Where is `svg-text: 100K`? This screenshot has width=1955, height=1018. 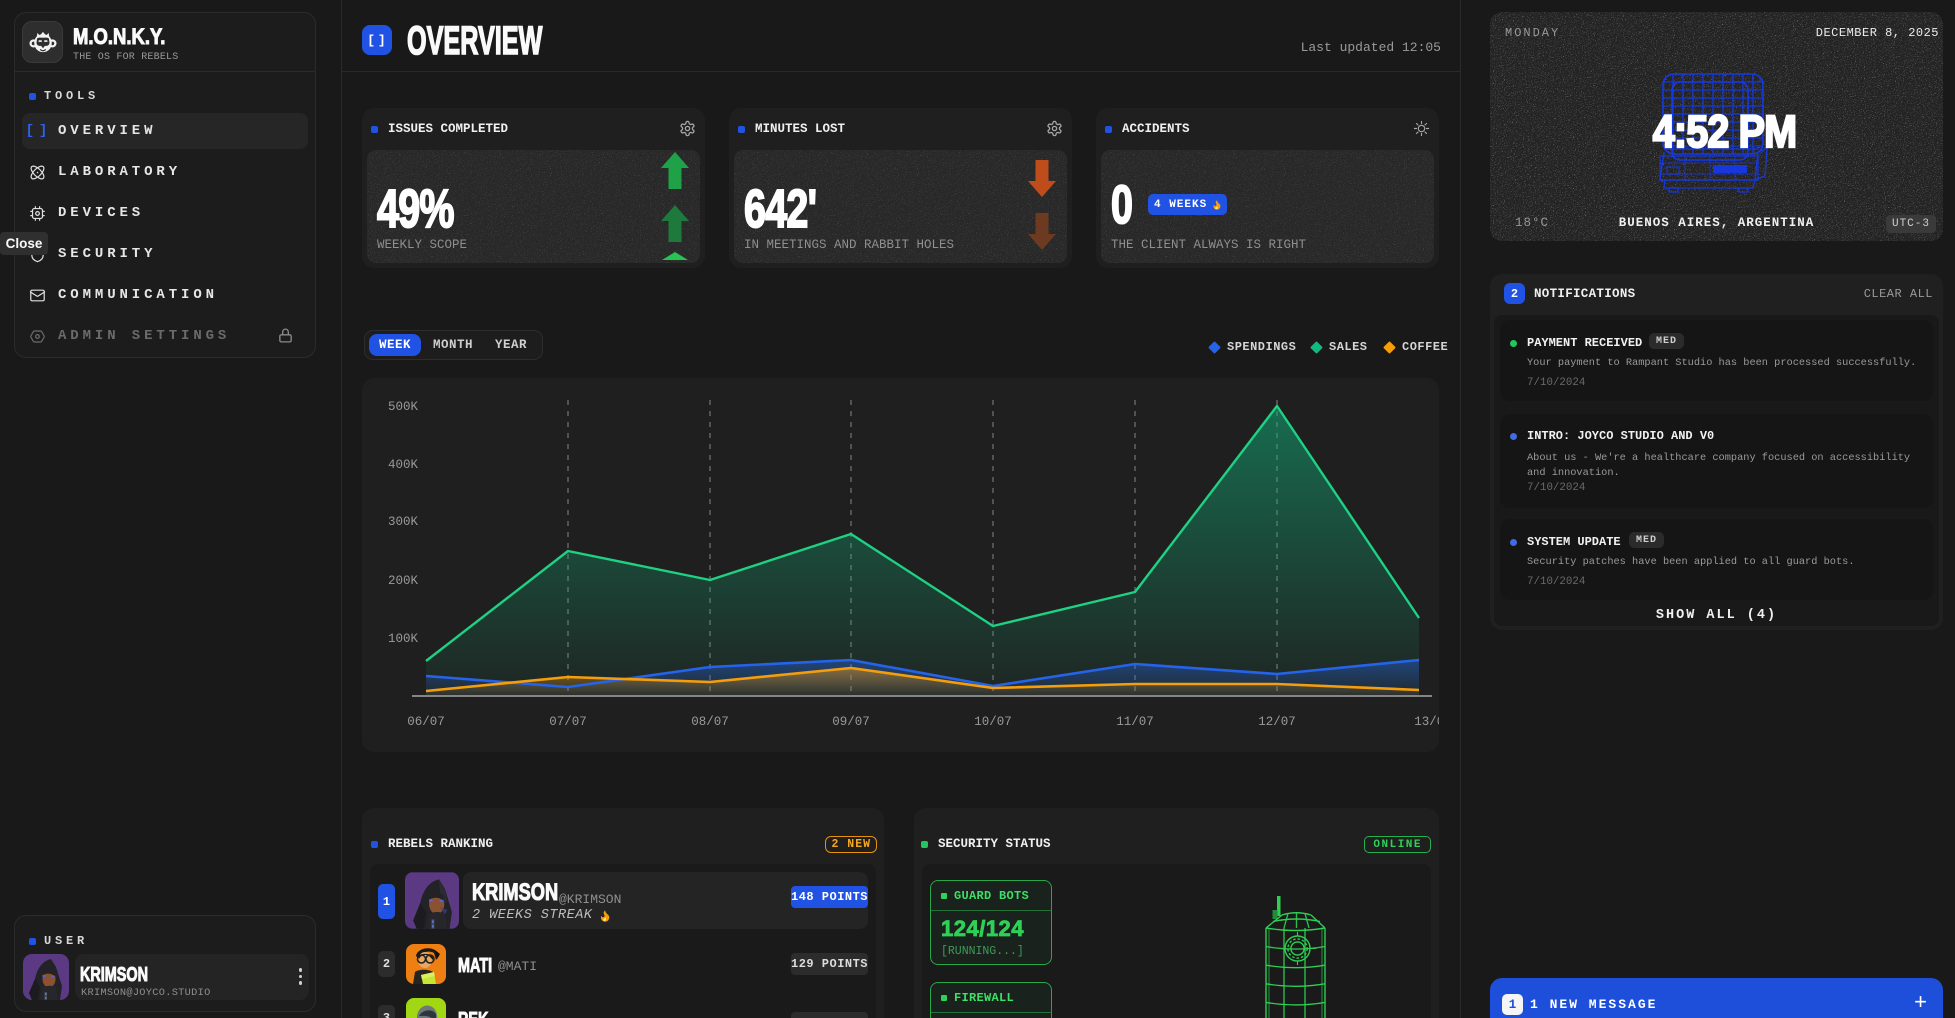
svg-text: 100K is located at coordinates (403, 639).